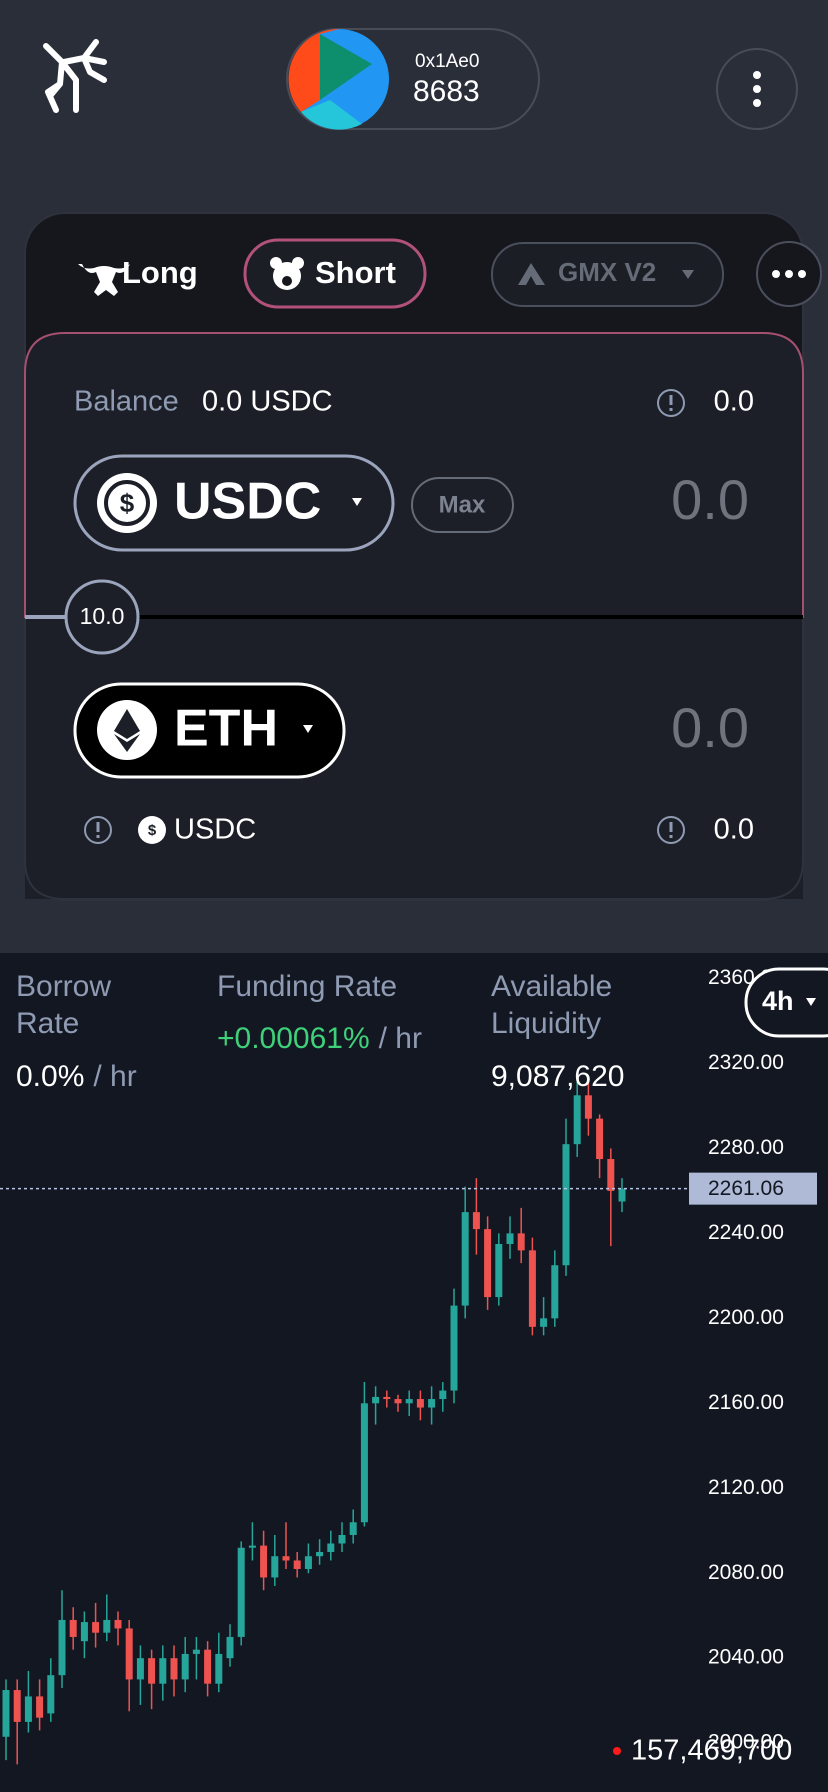 The height and width of the screenshot is (1792, 828). What do you see at coordinates (746, 1657) in the screenshot?
I see `y-tick-label: 2040.00` at bounding box center [746, 1657].